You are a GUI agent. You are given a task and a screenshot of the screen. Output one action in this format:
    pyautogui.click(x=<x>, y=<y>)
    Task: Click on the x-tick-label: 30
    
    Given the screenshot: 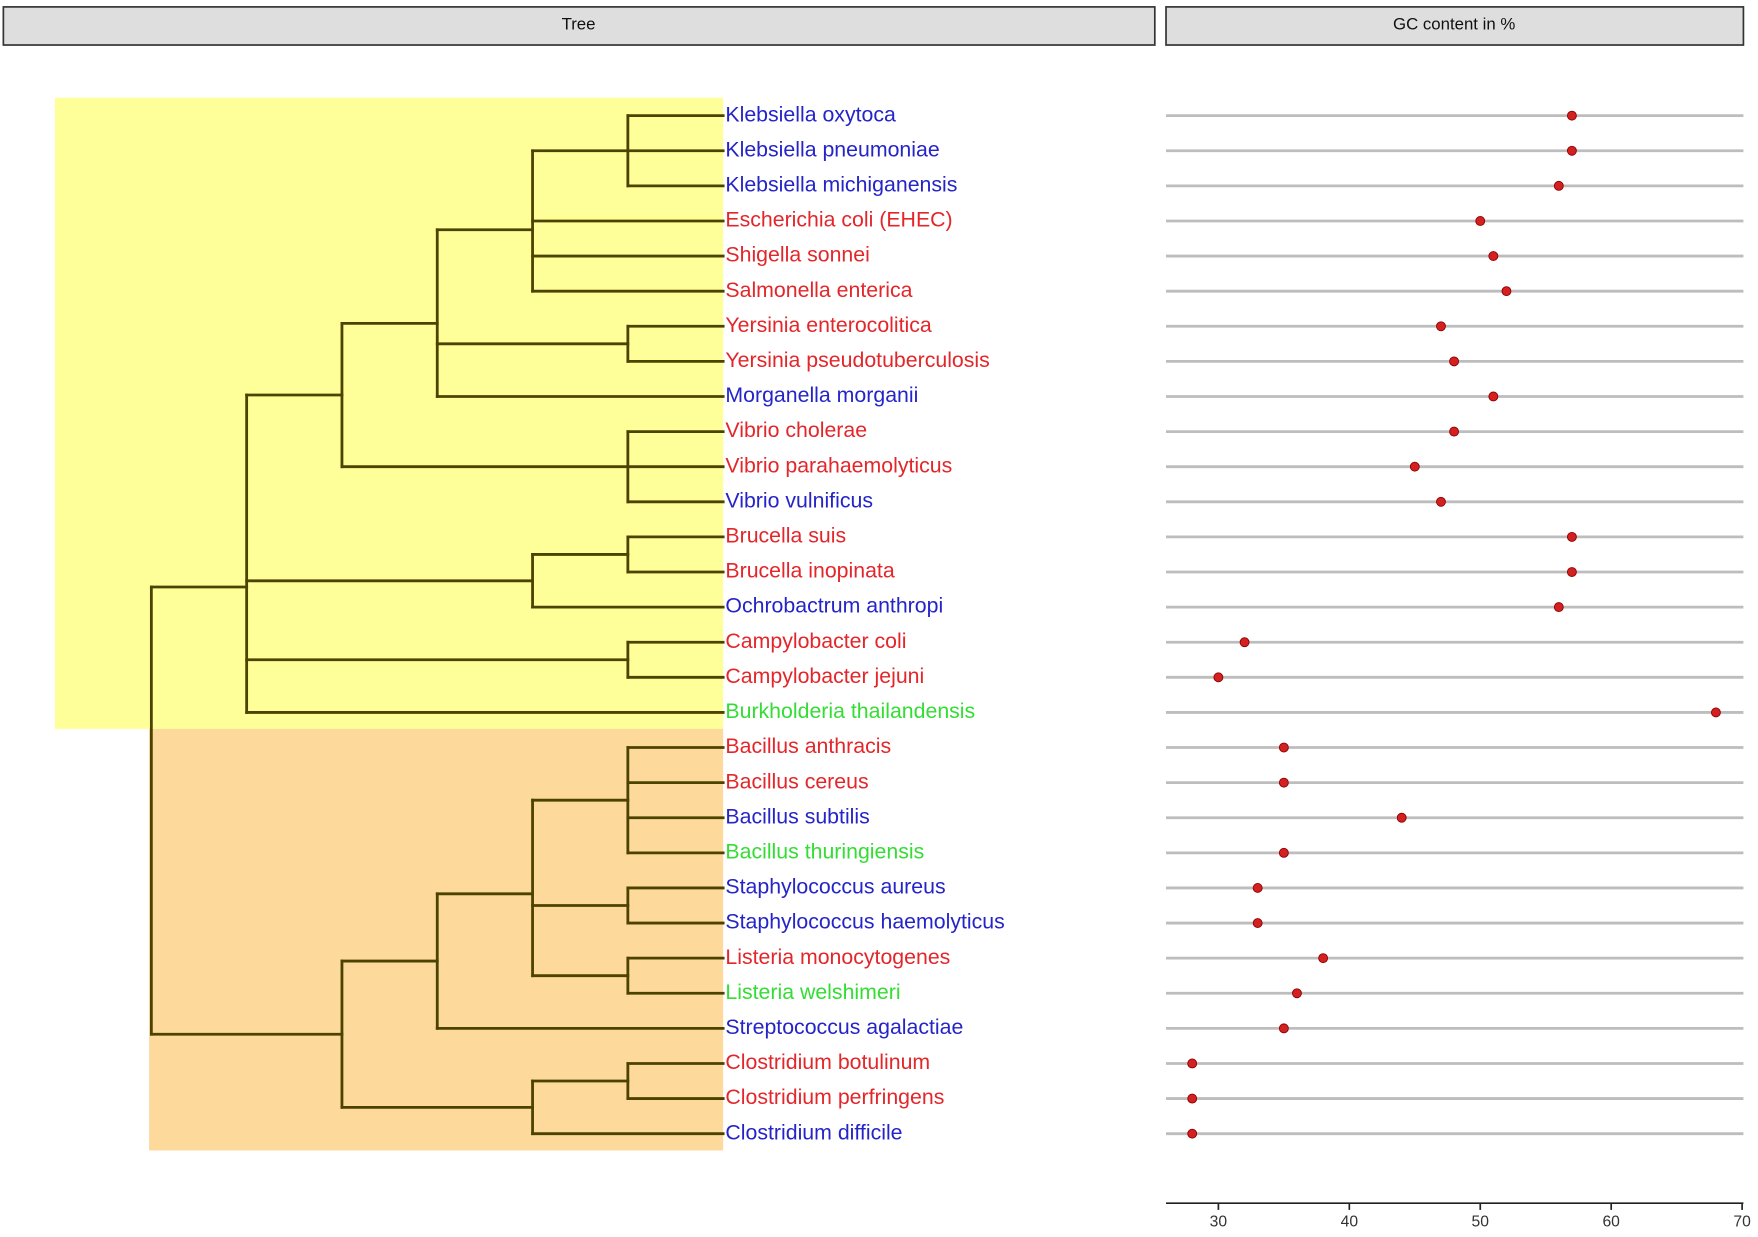 What is the action you would take?
    pyautogui.click(x=1219, y=1221)
    